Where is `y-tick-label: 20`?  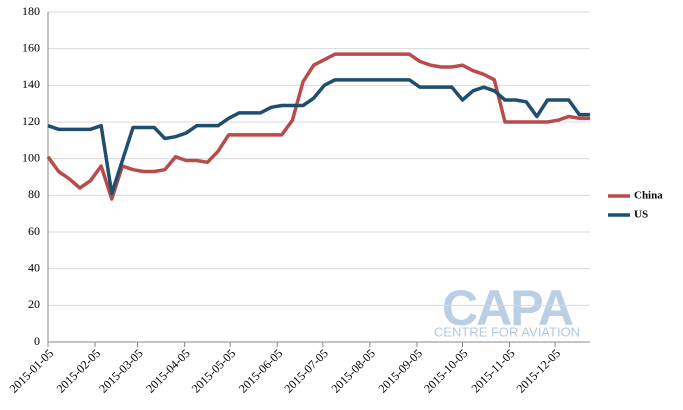 y-tick-label: 20 is located at coordinates (34, 304).